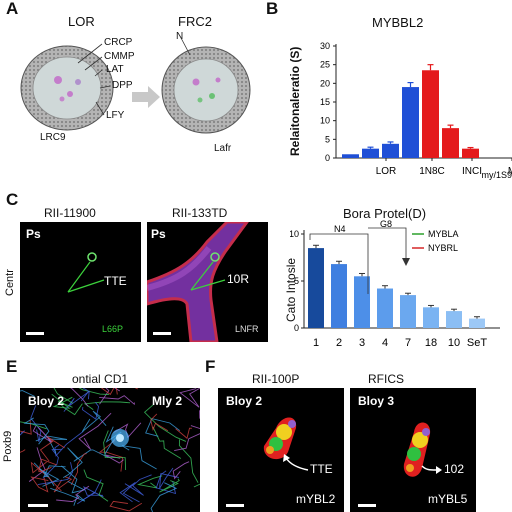 The image size is (512, 512). I want to click on x-tick-label: 7, so click(408, 343).